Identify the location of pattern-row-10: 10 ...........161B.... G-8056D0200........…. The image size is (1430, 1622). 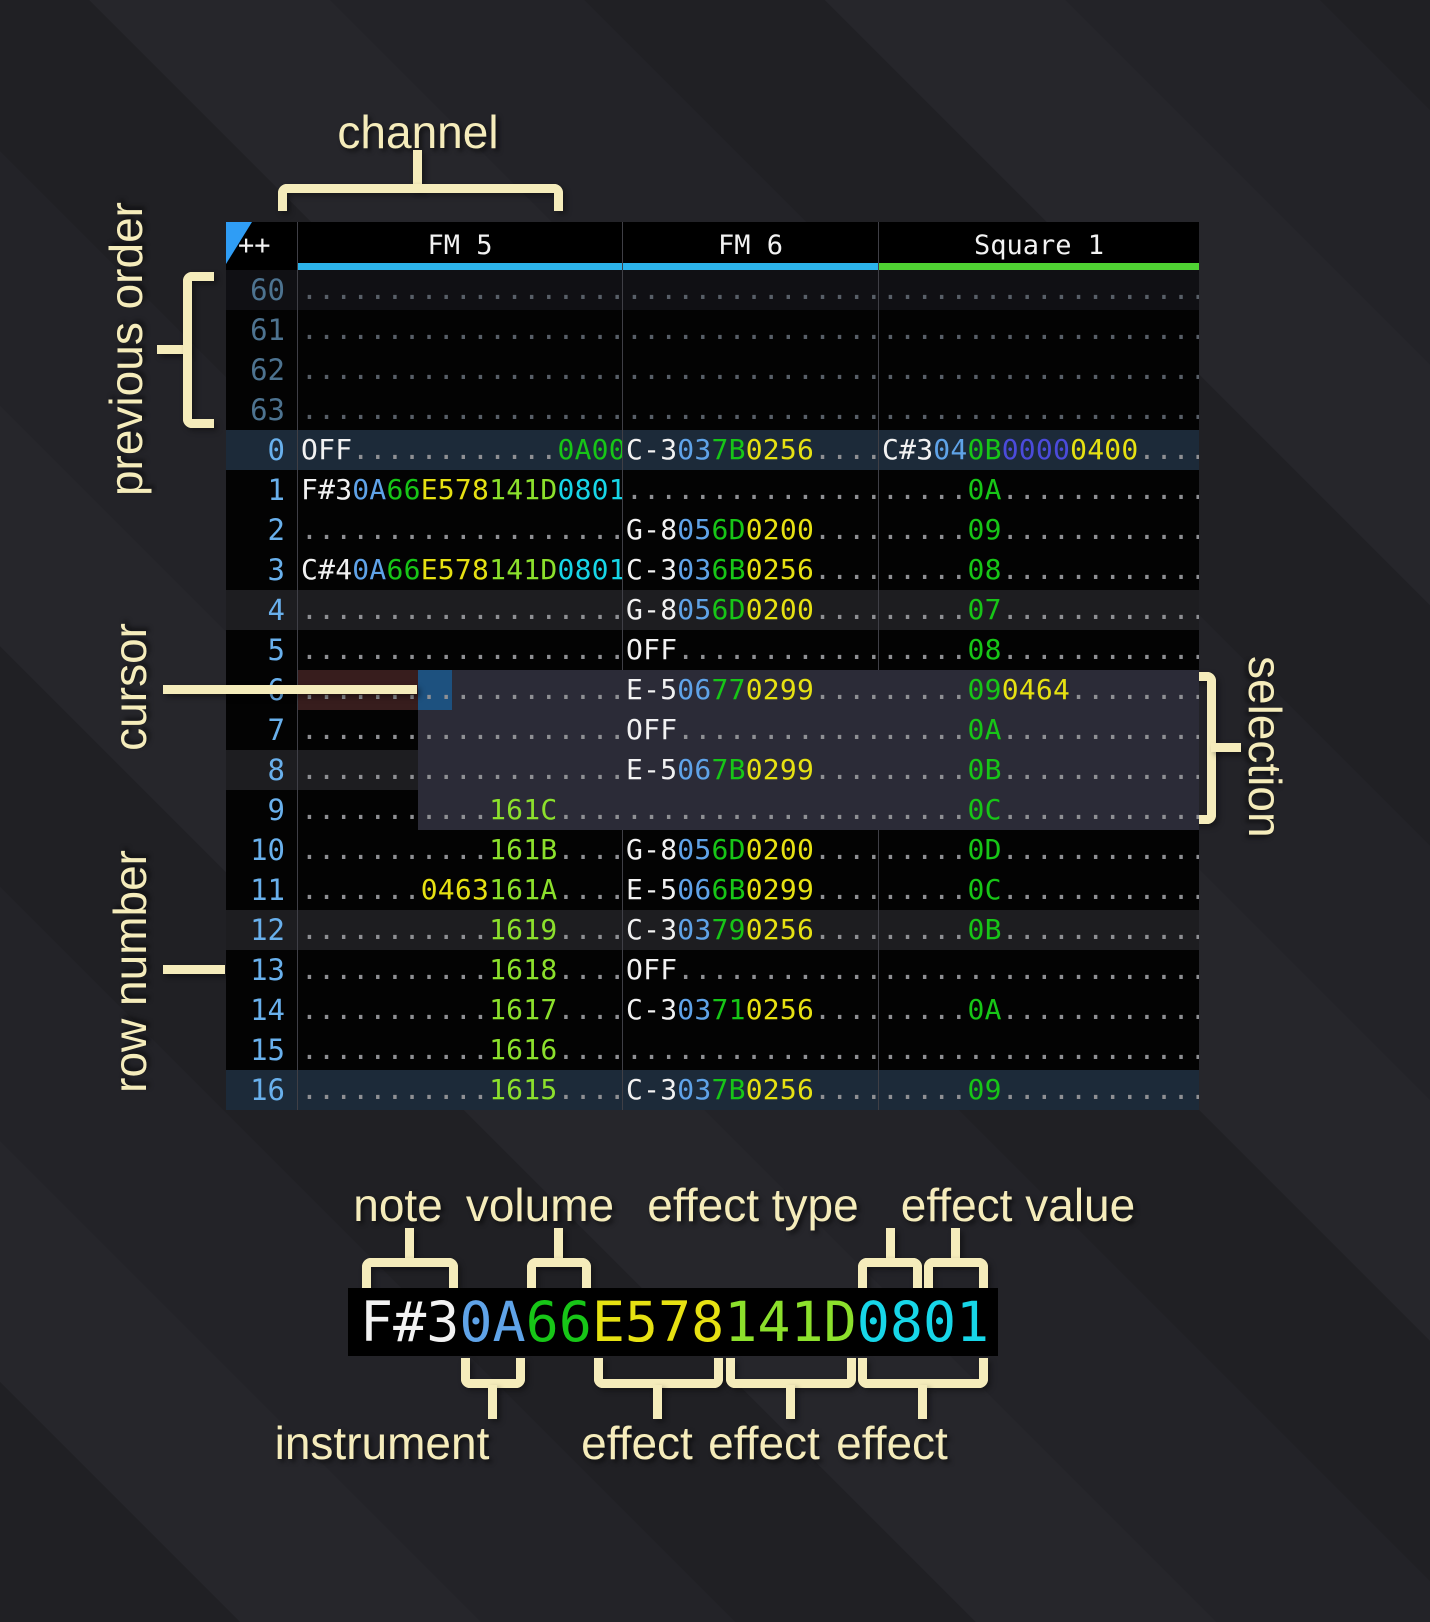
(712, 850).